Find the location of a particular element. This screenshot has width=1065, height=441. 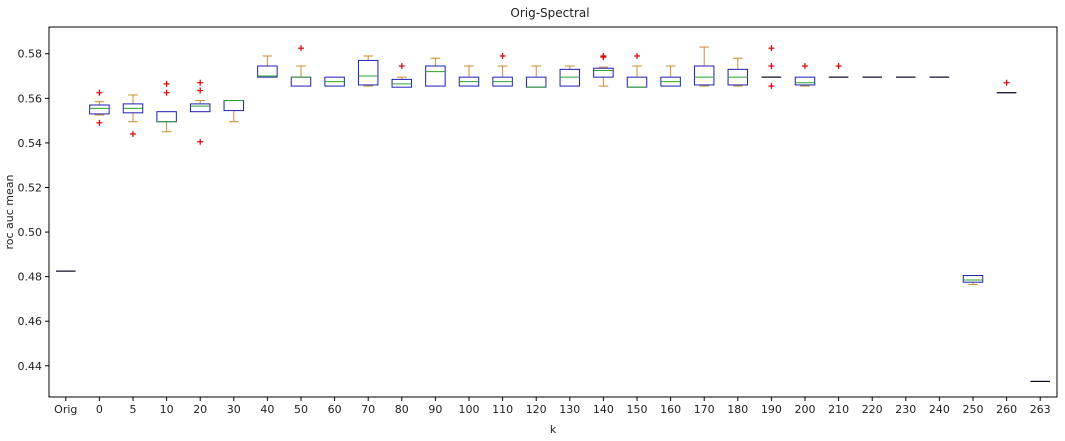

x-tick-label: 150 is located at coordinates (637, 409).